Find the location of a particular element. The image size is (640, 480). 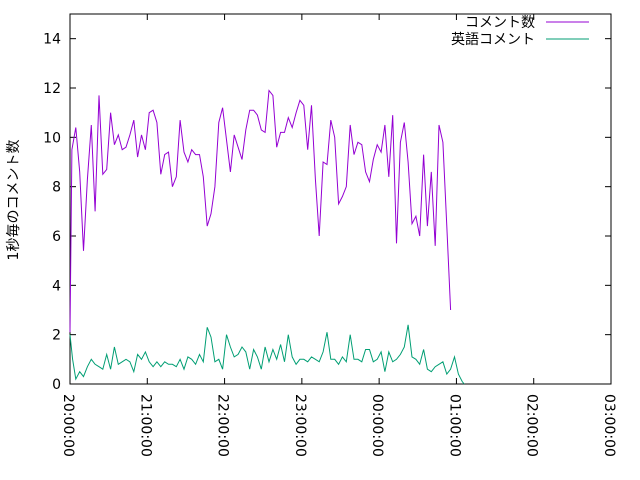

y-tick-label: 10 is located at coordinates (52, 138).